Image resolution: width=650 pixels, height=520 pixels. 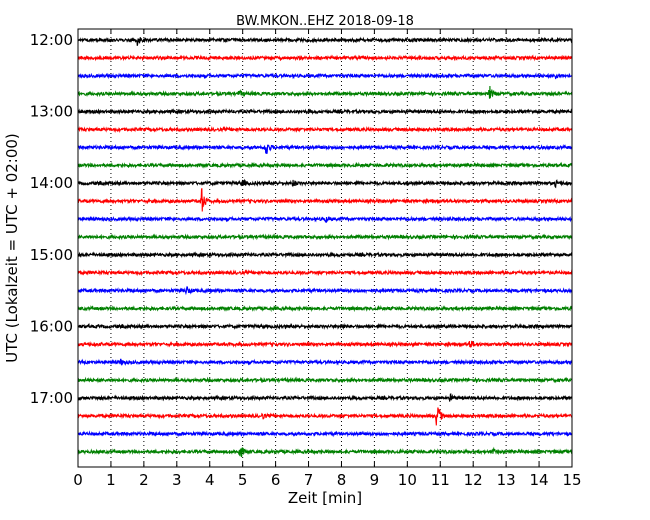 What do you see at coordinates (51, 219) in the screenshot?
I see `y-tick-labels: 12:00 13:00 14:00 15:00 16:00 17:00` at bounding box center [51, 219].